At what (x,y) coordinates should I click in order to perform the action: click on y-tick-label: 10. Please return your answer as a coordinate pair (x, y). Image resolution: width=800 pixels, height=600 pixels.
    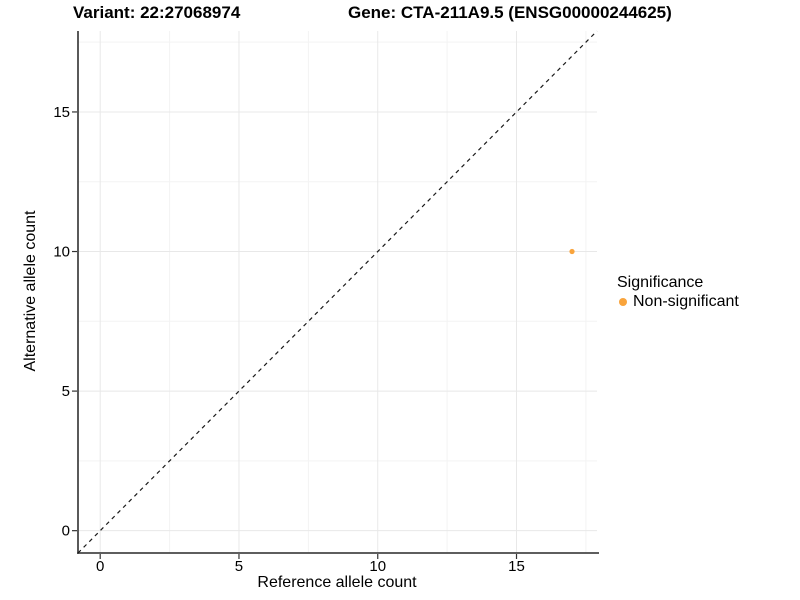
    Looking at the image, I should click on (61, 252).